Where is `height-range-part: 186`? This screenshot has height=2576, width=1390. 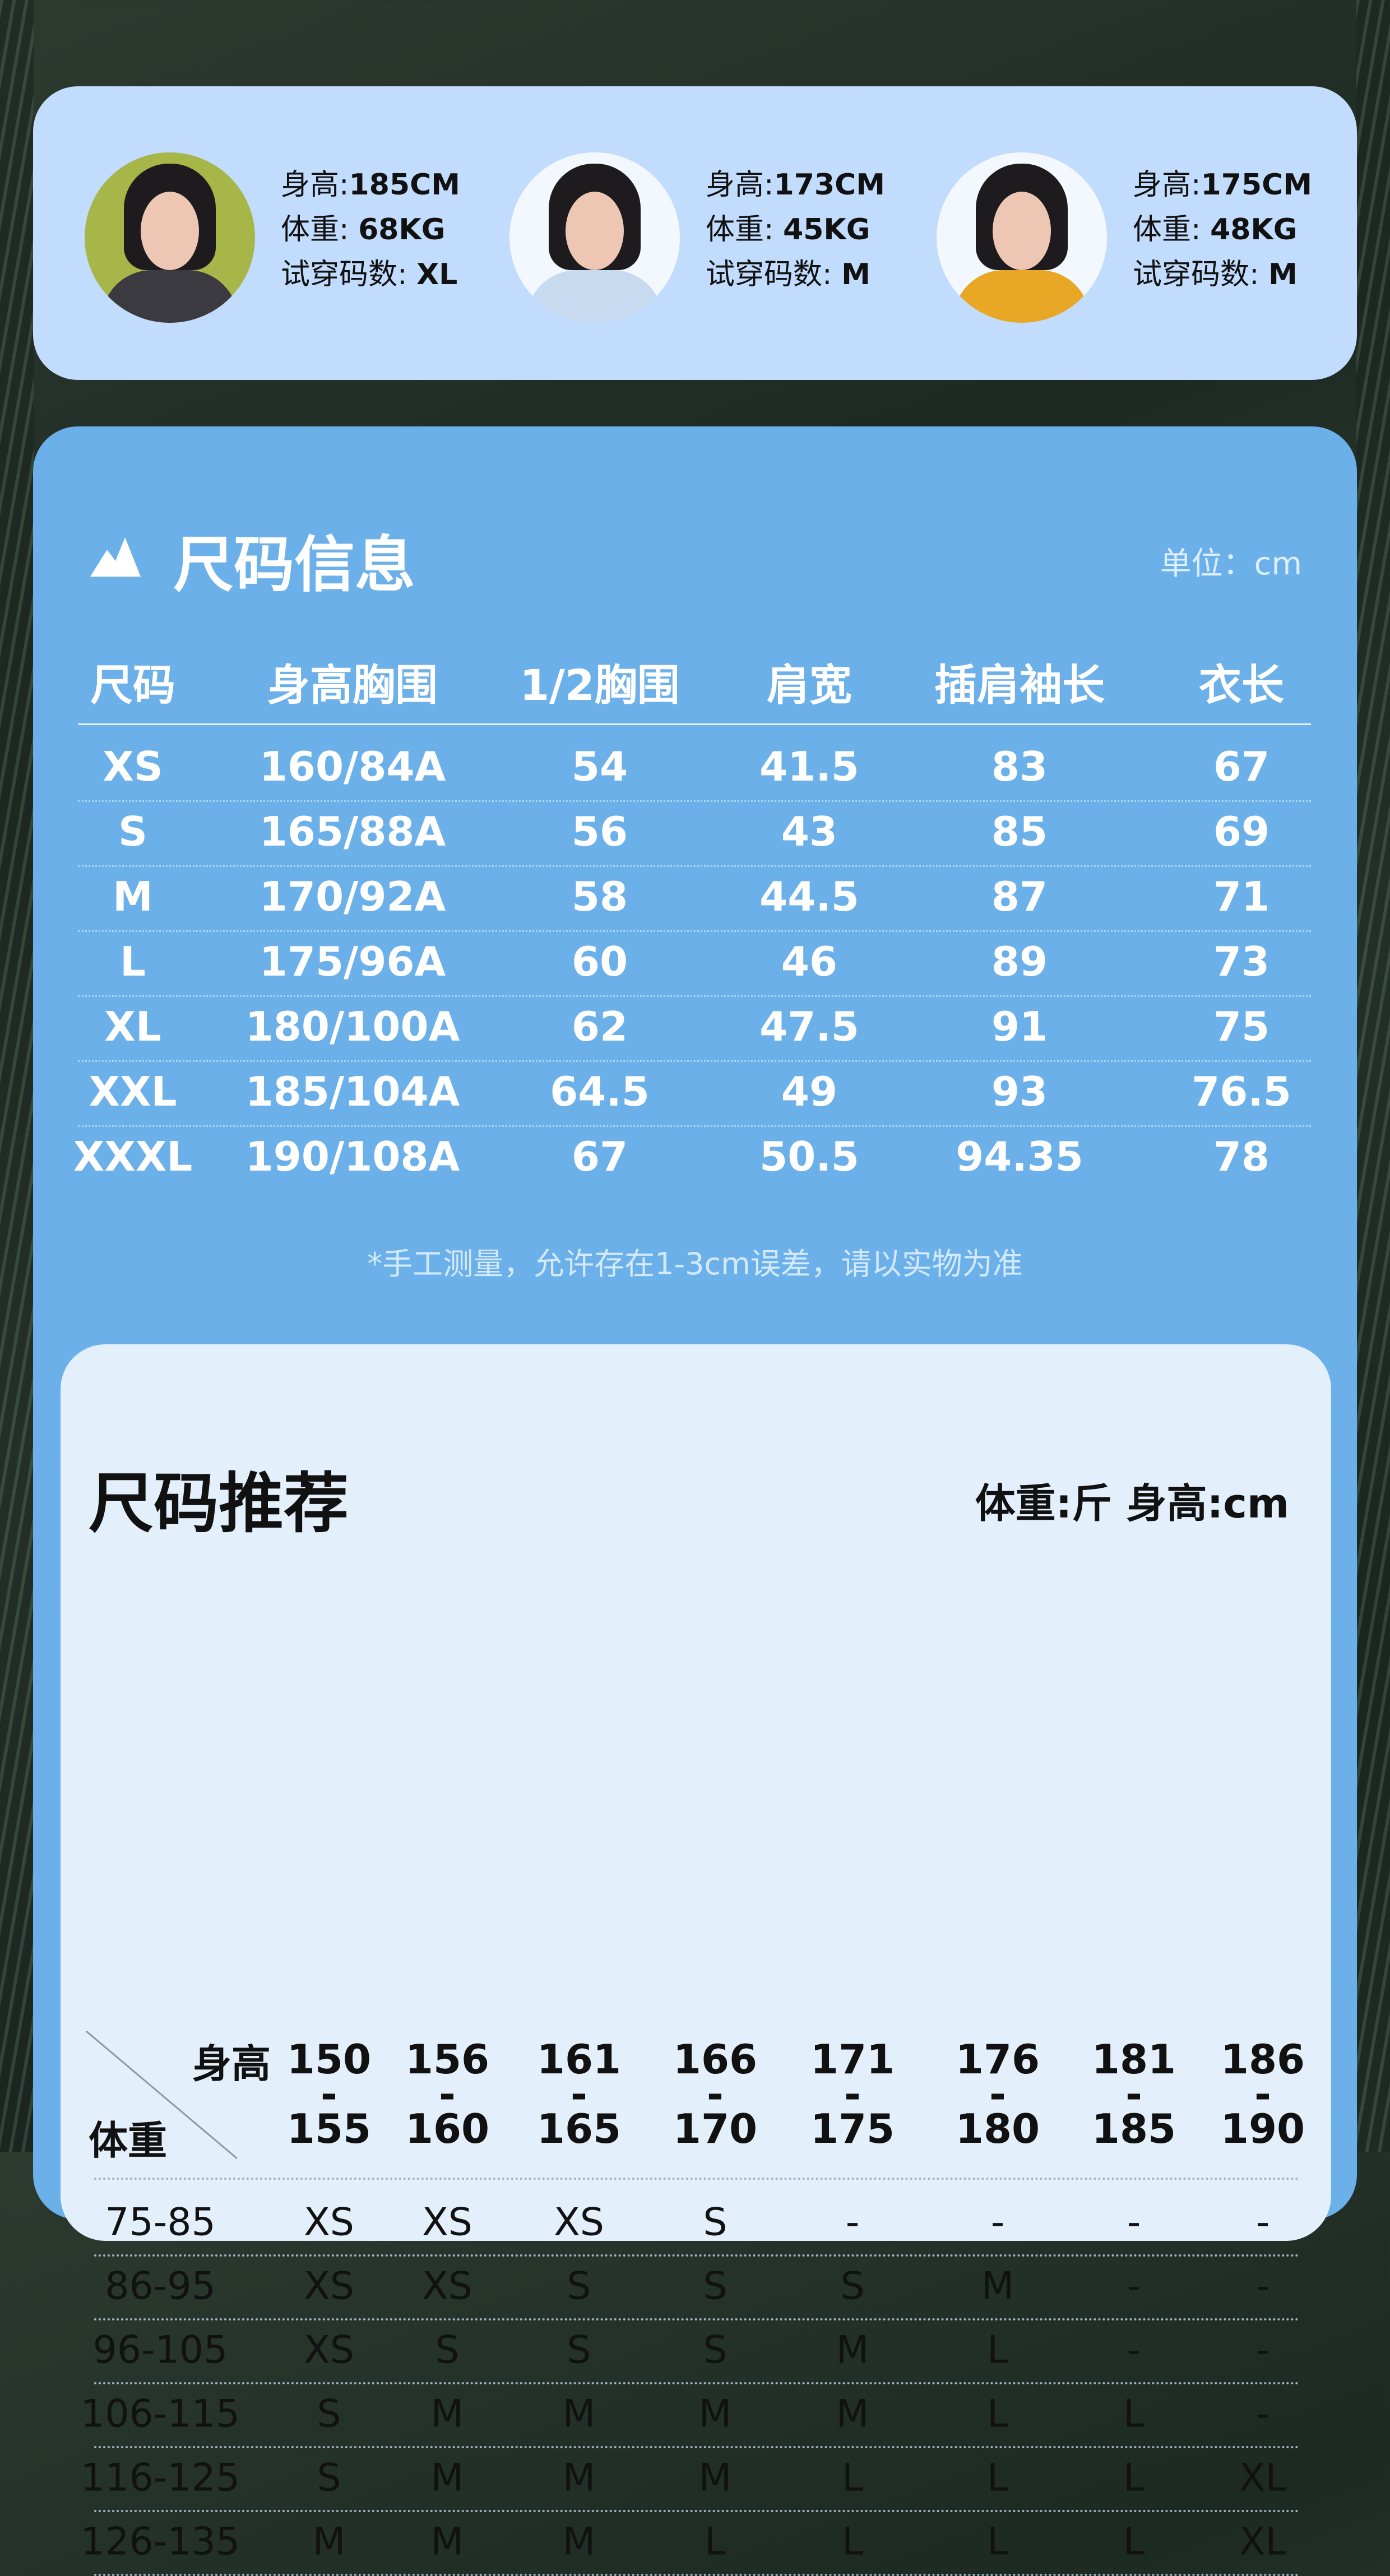 height-range-part: 186 is located at coordinates (1262, 2059).